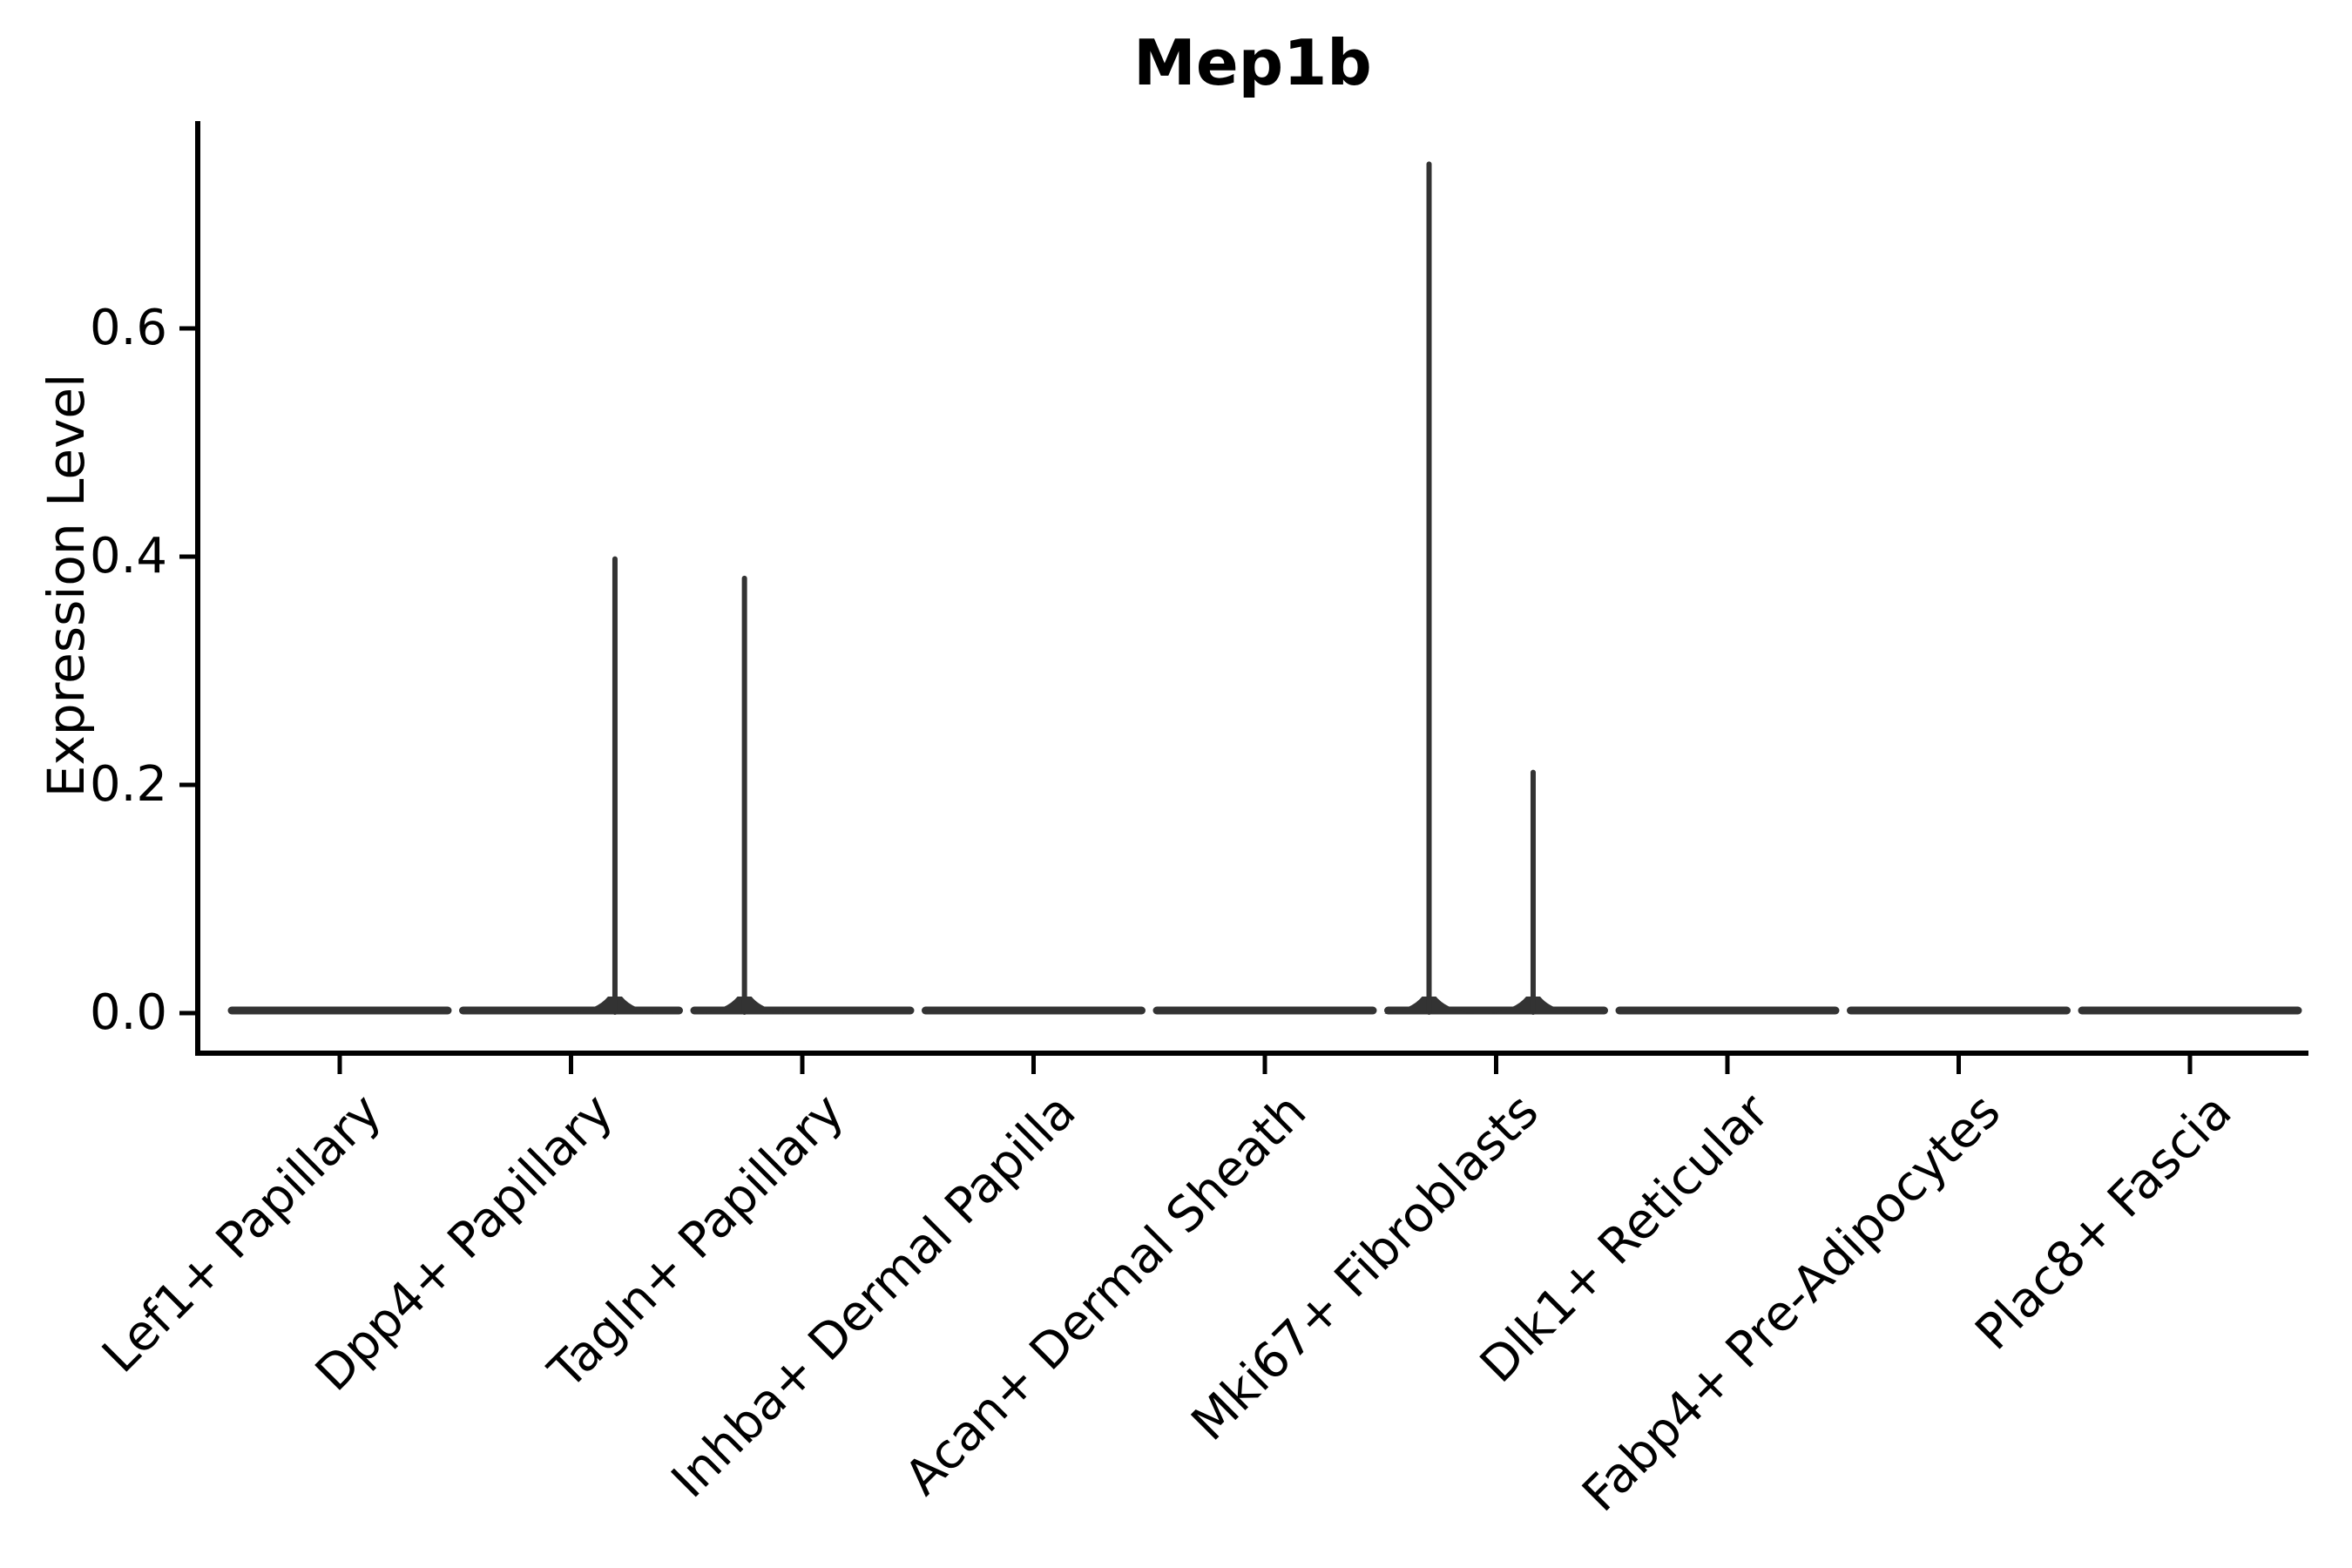  Describe the element at coordinates (128, 785) in the screenshot. I see `y-tick-label: 0.2` at that location.